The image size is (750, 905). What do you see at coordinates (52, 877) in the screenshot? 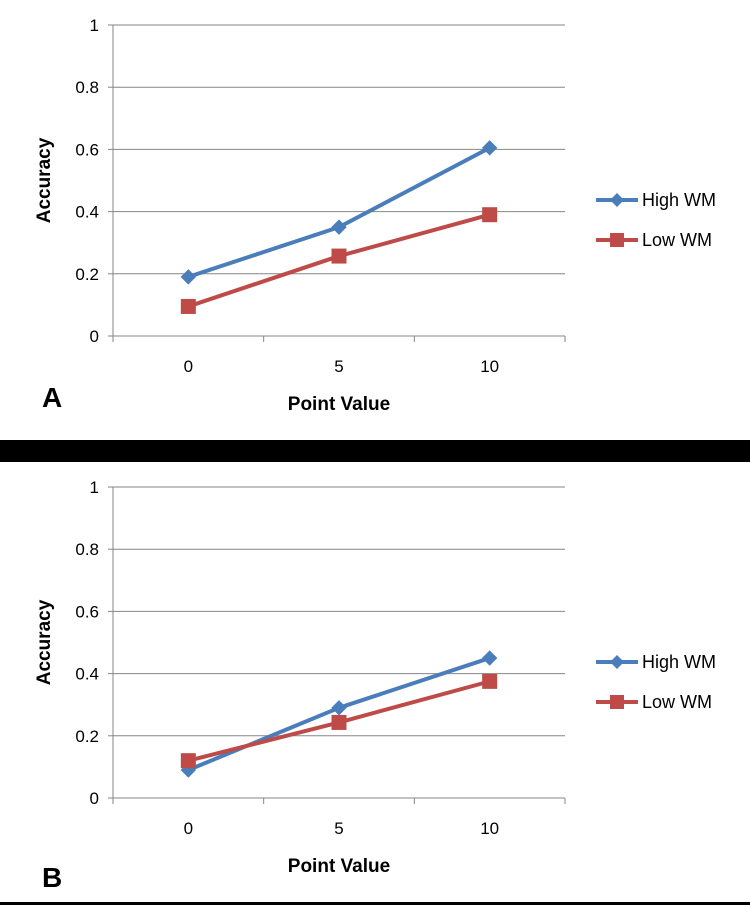
I see `panel-label-b: B` at bounding box center [52, 877].